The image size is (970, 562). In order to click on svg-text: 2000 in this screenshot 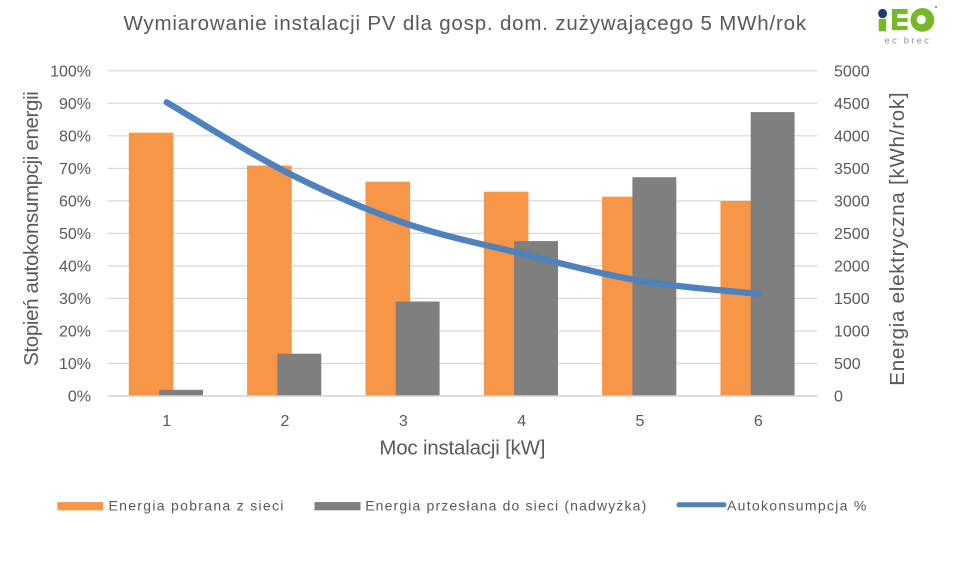, I will do `click(852, 267)`.